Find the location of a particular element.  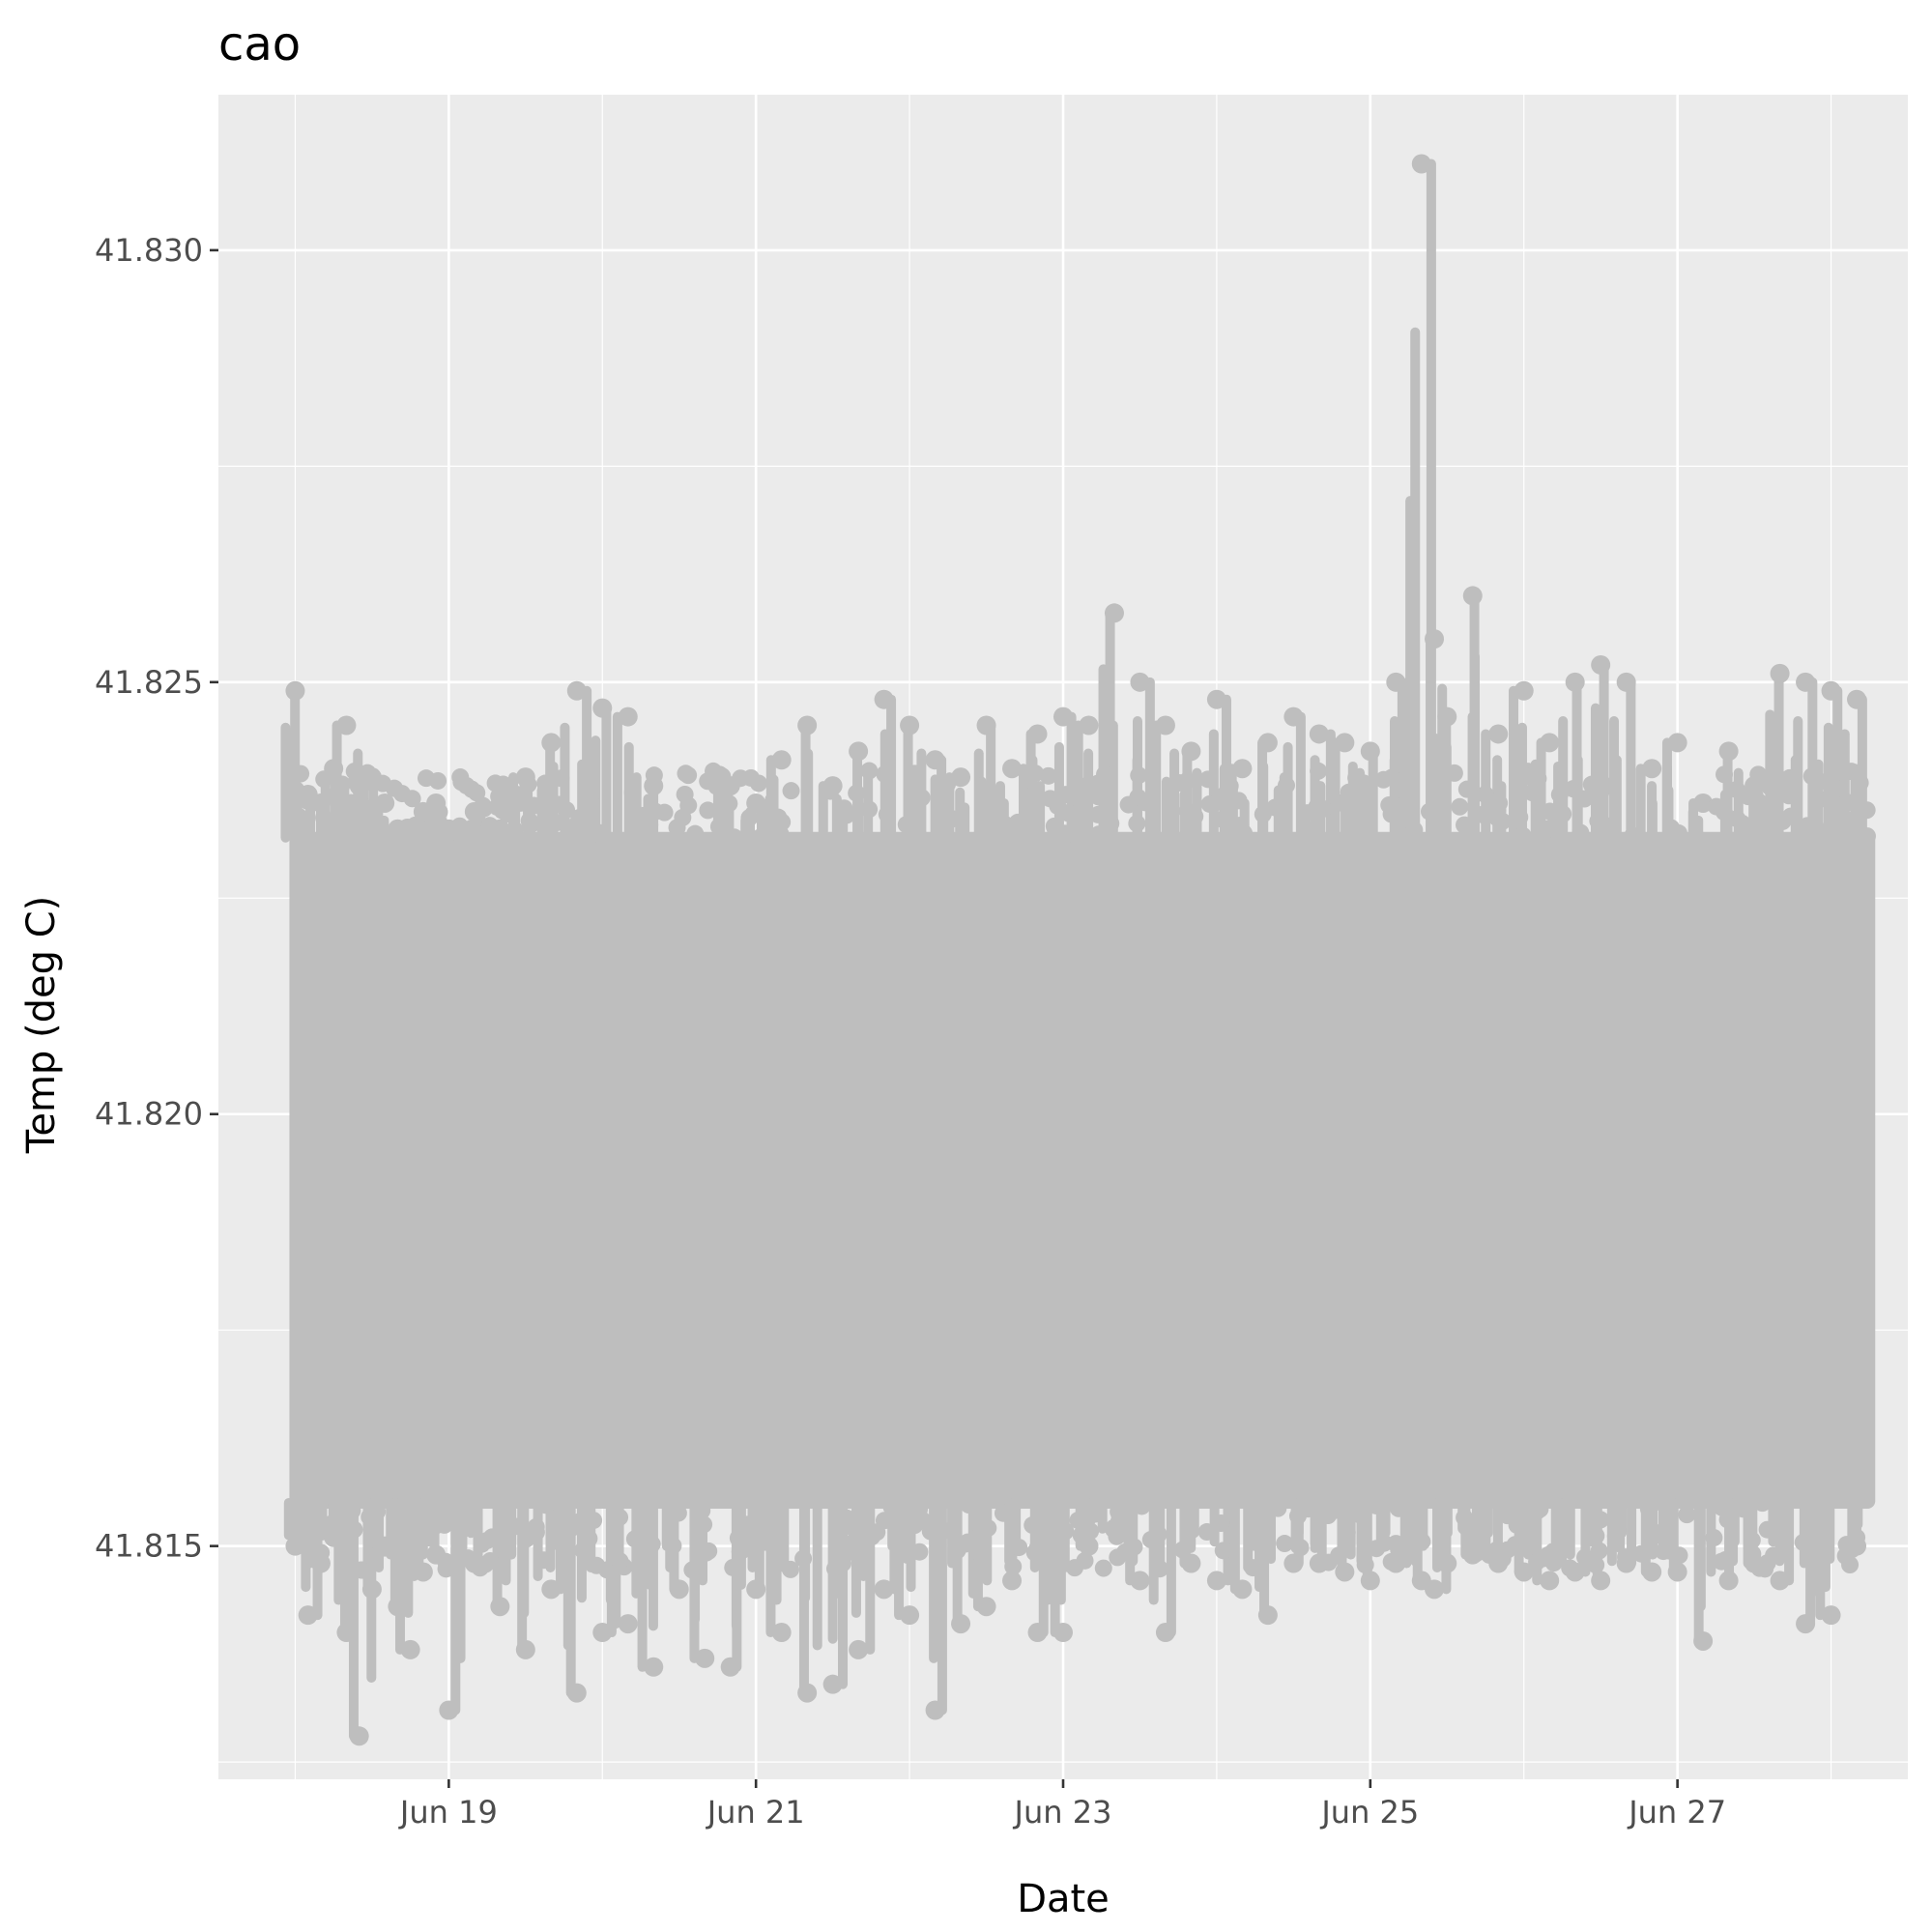

x-tick-label: Jun 19 is located at coordinates (448, 1813).